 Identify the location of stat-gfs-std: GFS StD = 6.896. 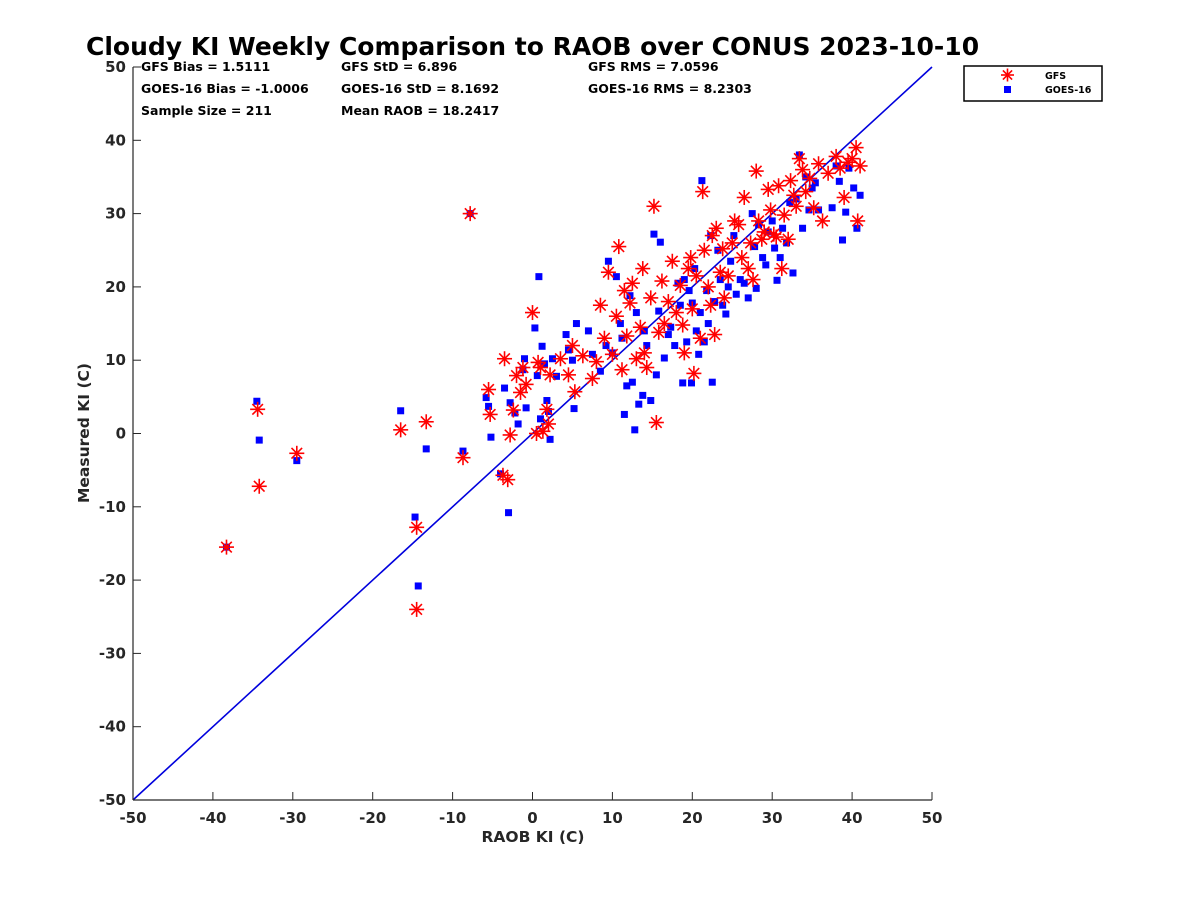
(399, 66).